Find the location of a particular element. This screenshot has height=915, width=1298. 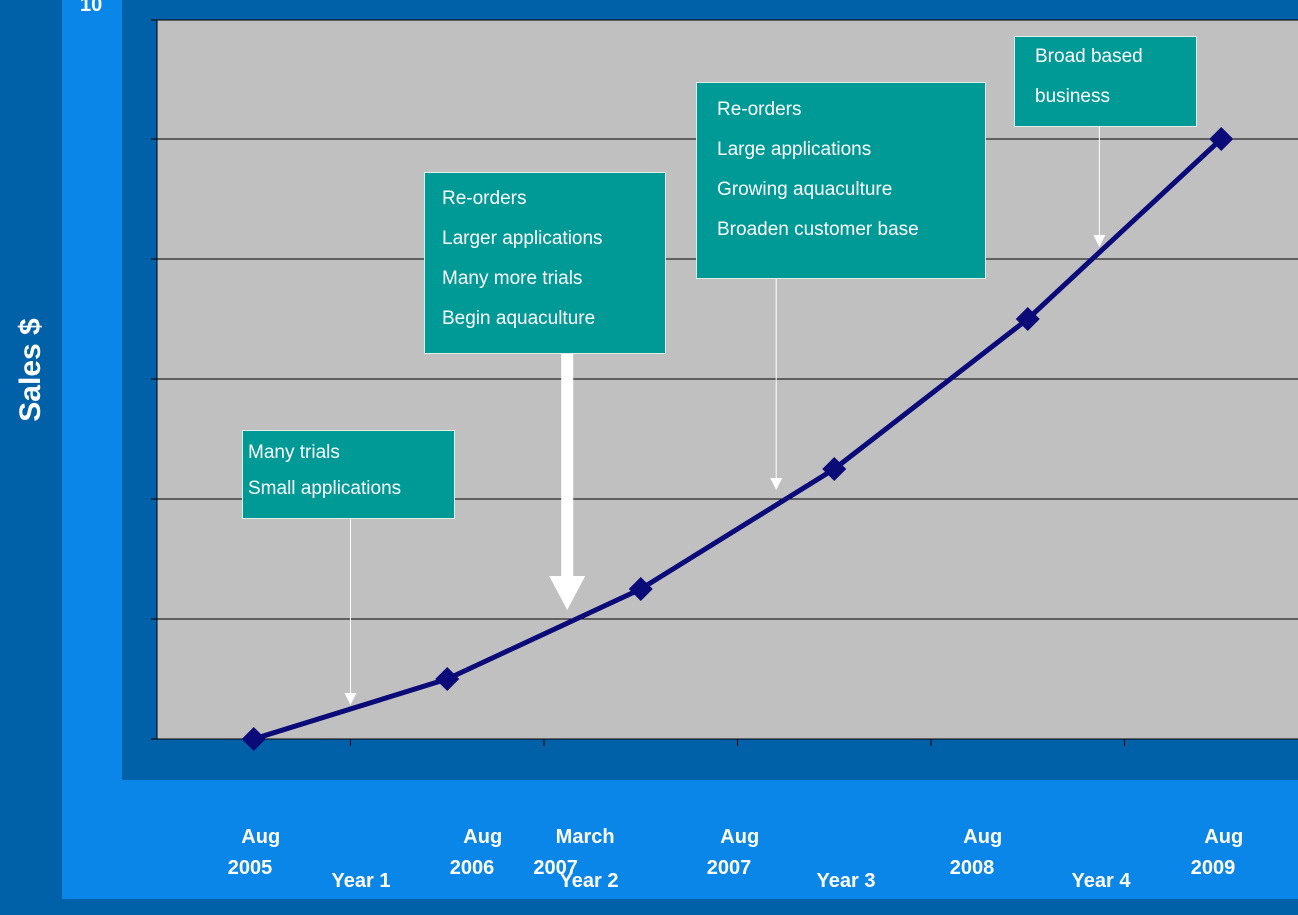

year-label-3: Year 3 is located at coordinates (846, 881).